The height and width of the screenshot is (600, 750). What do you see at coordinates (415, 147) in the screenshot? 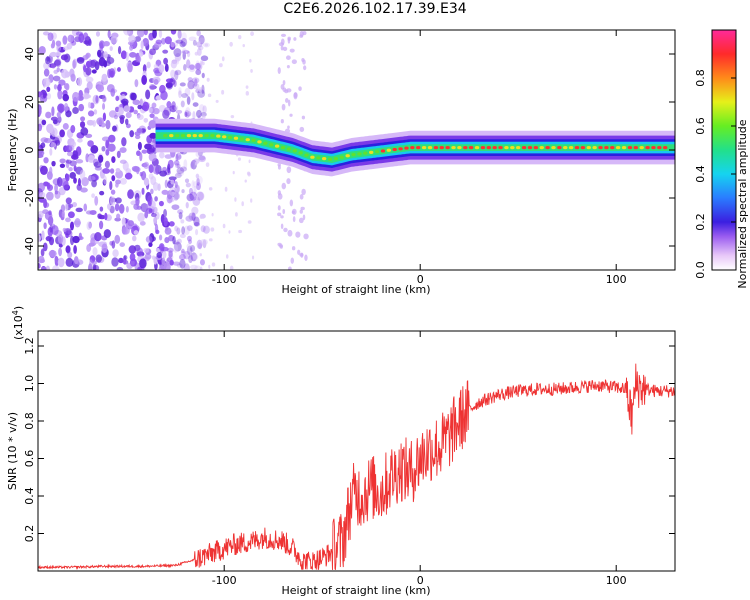
I see `heatmap-ridge-band` at bounding box center [415, 147].